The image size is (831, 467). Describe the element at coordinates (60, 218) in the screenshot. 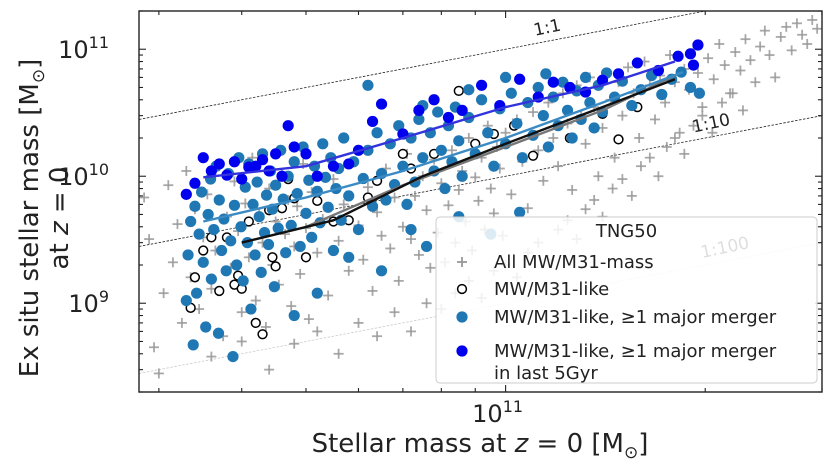

I see `y-axis-label-line2: at z = 0` at that location.